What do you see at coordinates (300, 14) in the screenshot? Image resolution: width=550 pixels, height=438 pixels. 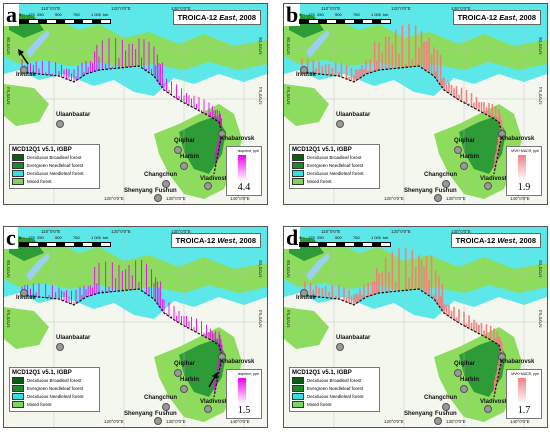 I see `scale-tick-label: 0` at bounding box center [300, 14].